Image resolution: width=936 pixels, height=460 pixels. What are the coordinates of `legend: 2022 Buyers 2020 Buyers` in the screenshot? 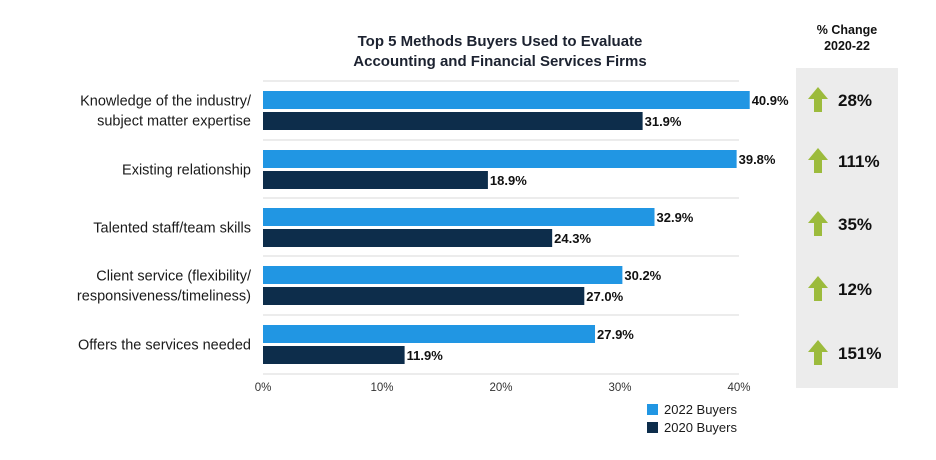 It's located at (692, 418).